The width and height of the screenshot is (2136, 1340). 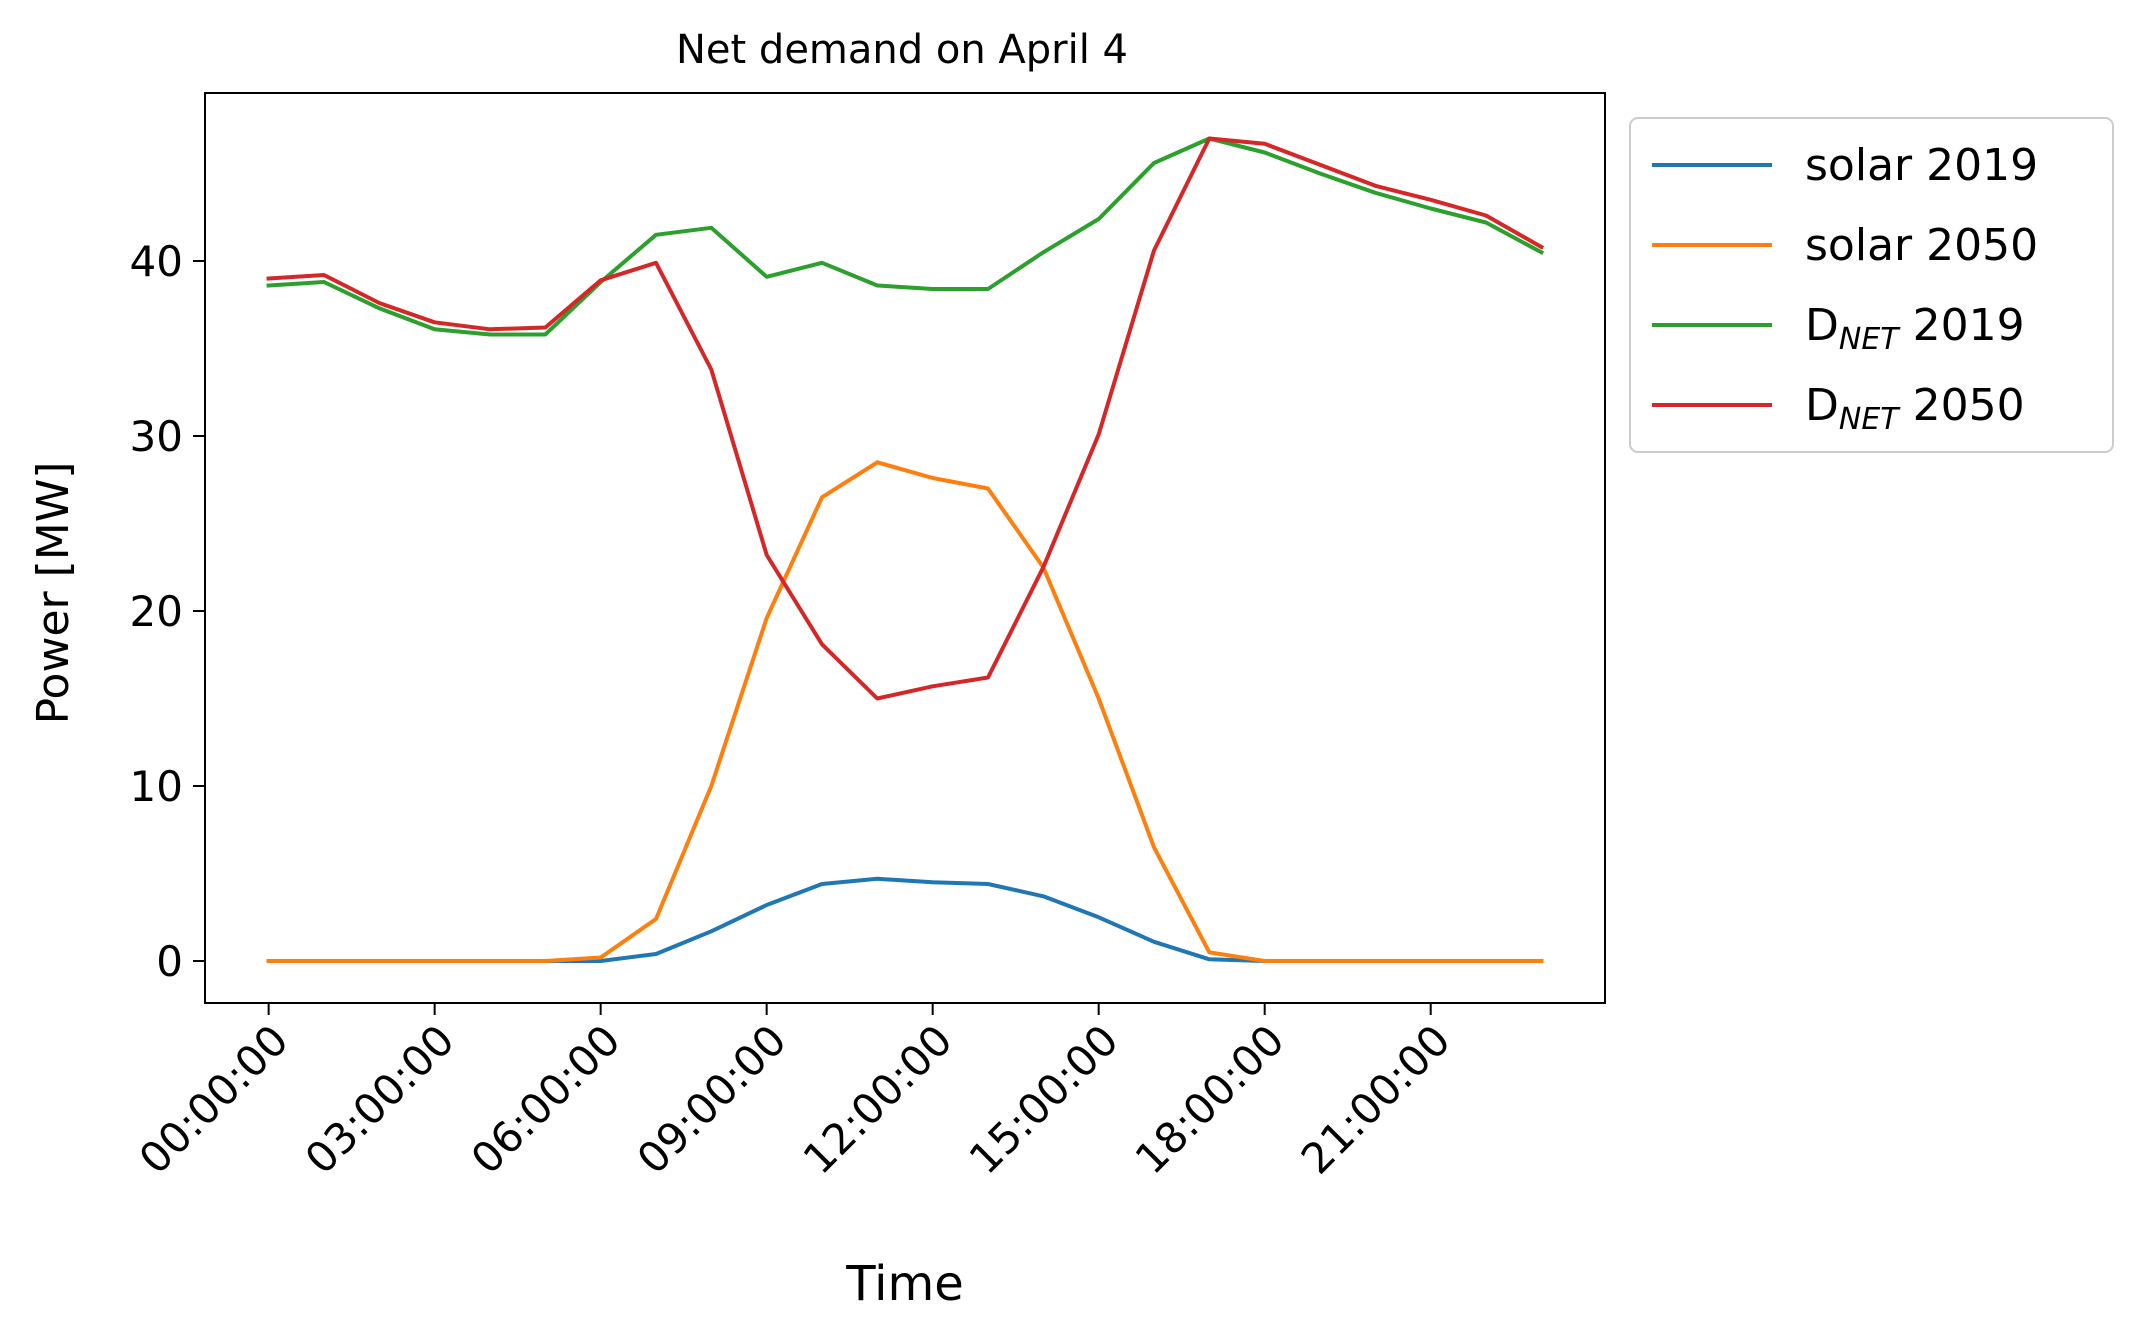 What do you see at coordinates (156, 436) in the screenshot?
I see `y-tick-label: 30` at bounding box center [156, 436].